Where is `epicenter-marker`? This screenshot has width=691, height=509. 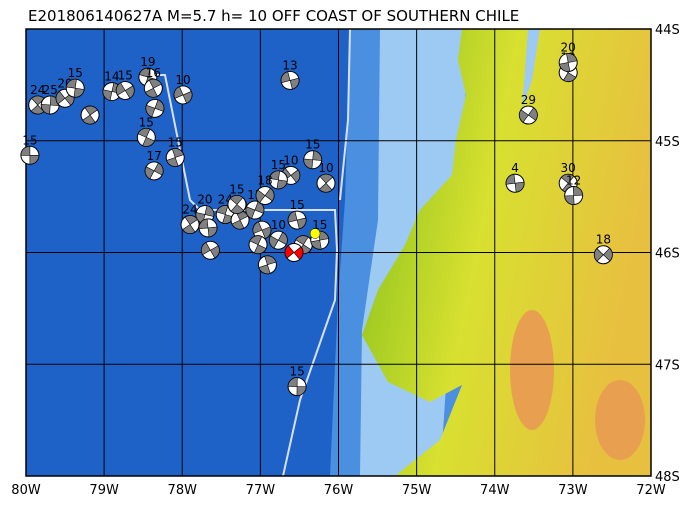
epicenter-marker is located at coordinates (315, 233).